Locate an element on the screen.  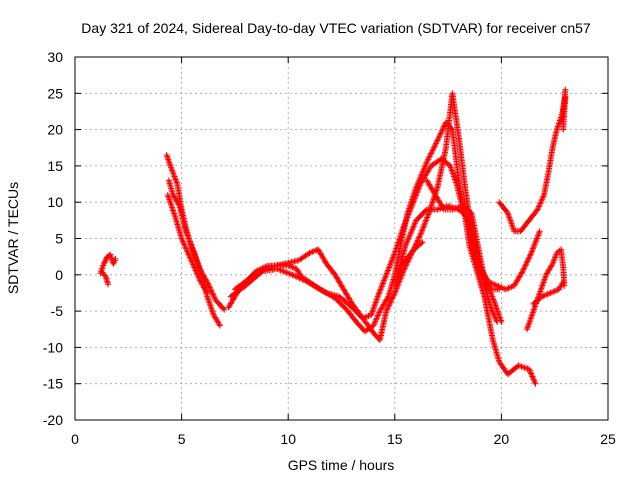
series-trace-o is located at coordinates (548, 293).